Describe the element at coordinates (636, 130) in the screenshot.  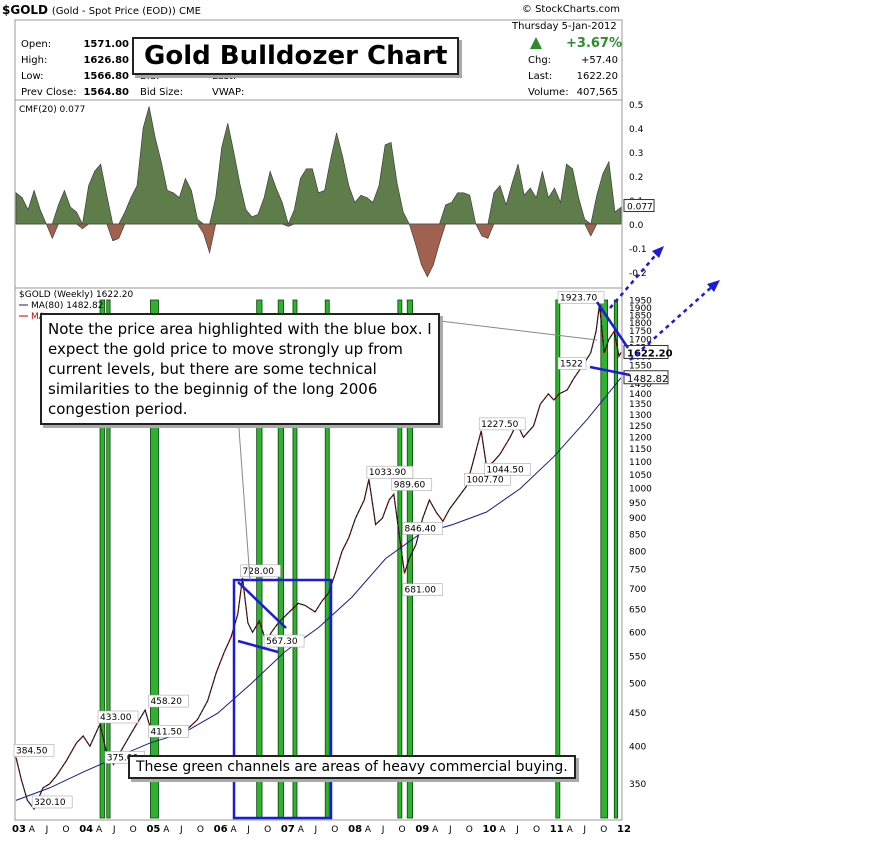
I see `cmf-tick-label: 0.4` at that location.